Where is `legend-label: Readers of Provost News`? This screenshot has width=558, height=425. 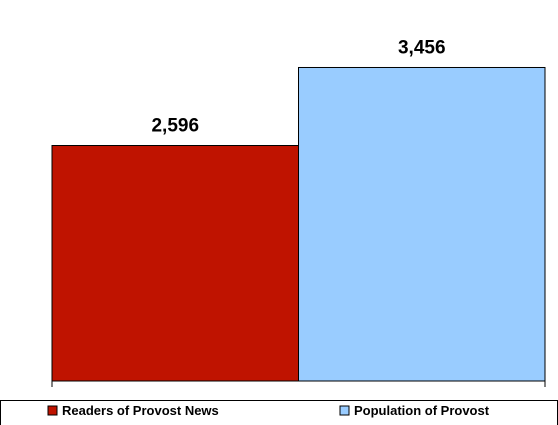 legend-label: Readers of Provost News is located at coordinates (140, 410).